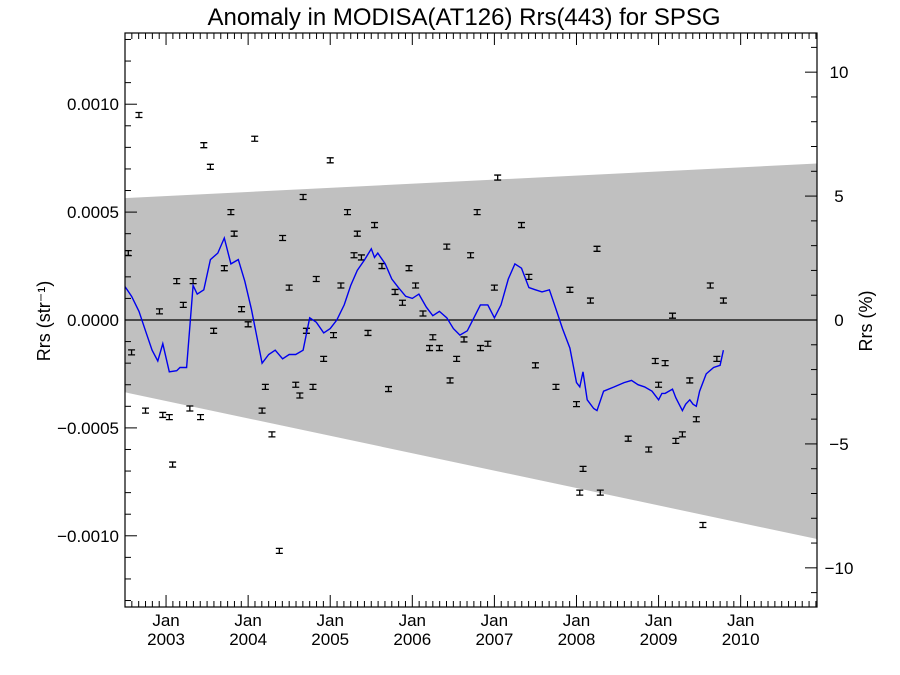 This screenshot has height=675, width=900. I want to click on x-tick-year-label: 2009, so click(659, 639).